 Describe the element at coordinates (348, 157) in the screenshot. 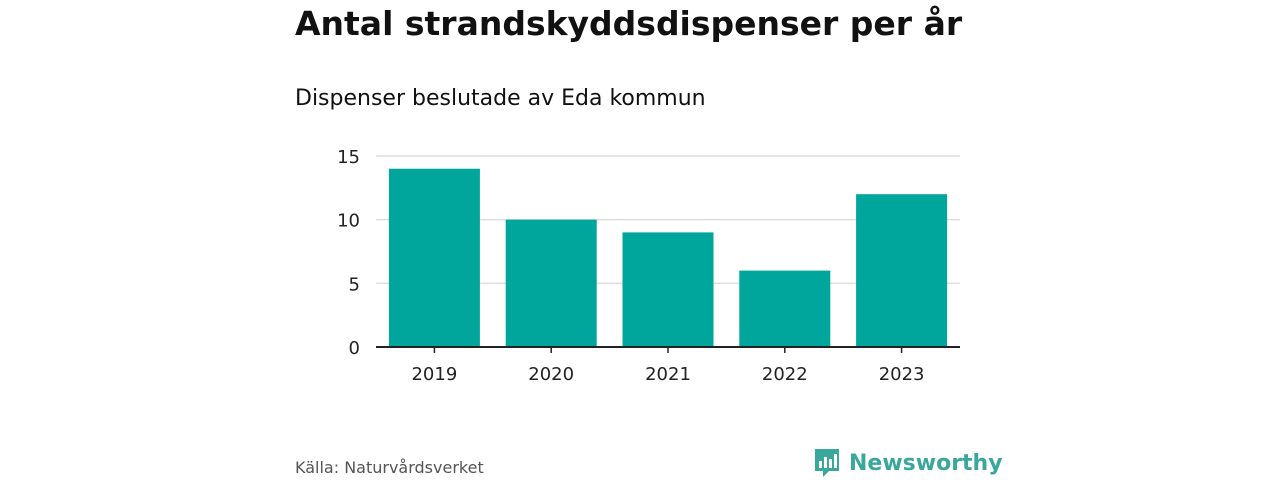

I see `y-tick-label: 15` at that location.